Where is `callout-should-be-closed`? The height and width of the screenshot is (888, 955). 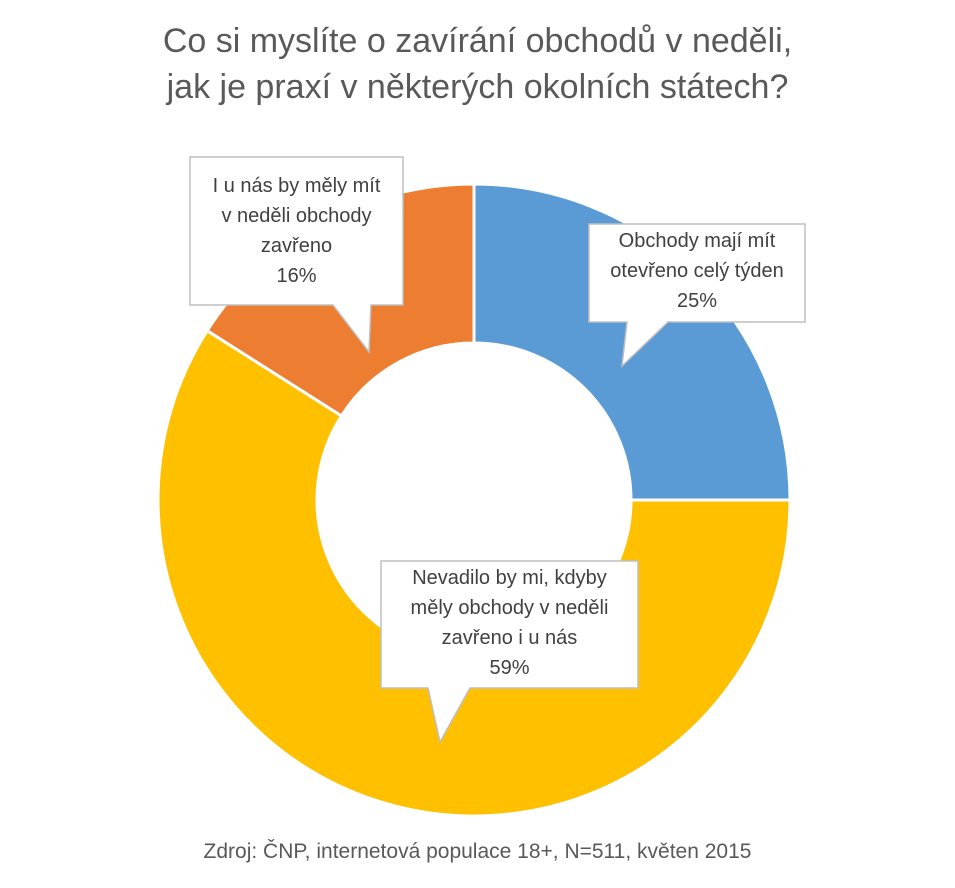
callout-should-be-closed is located at coordinates (296, 255).